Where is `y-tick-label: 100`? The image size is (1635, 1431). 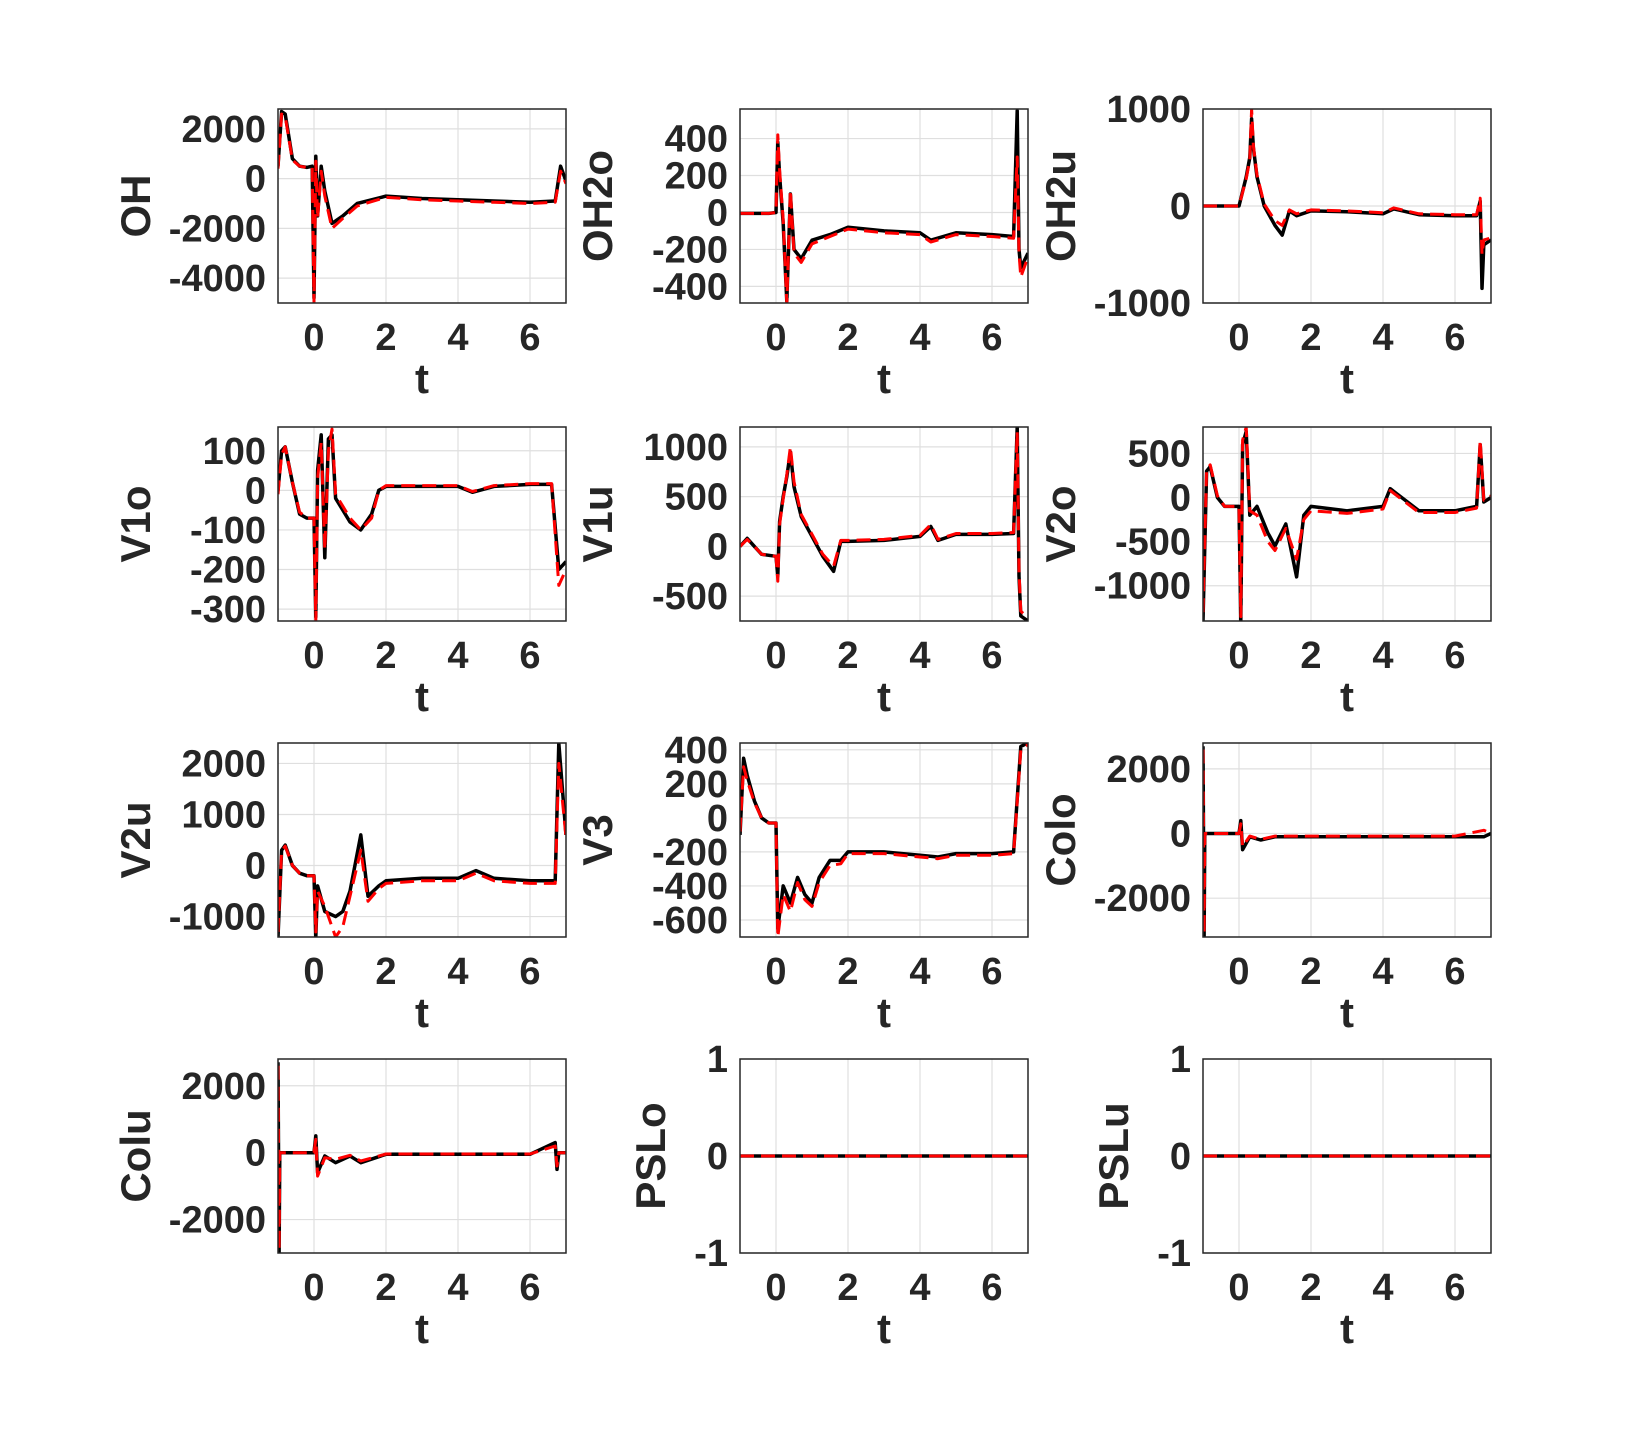 y-tick-label: 100 is located at coordinates (234, 452).